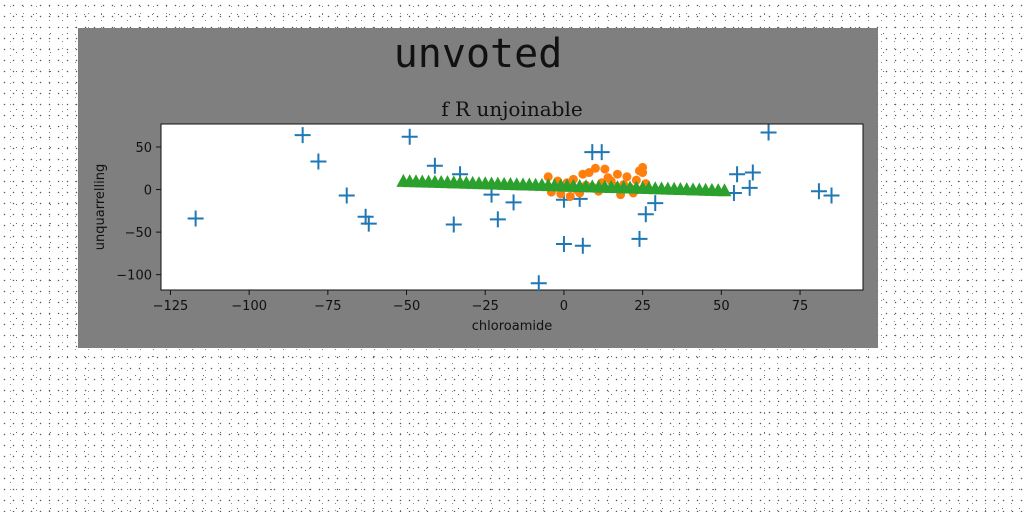  I want to click on y-axis-label: unquarrelling, so click(100, 207).